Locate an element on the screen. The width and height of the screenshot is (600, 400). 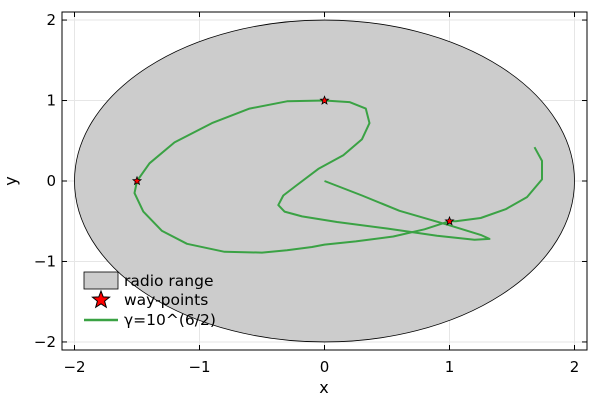
y-tick-label: 0 is located at coordinates (51, 181).